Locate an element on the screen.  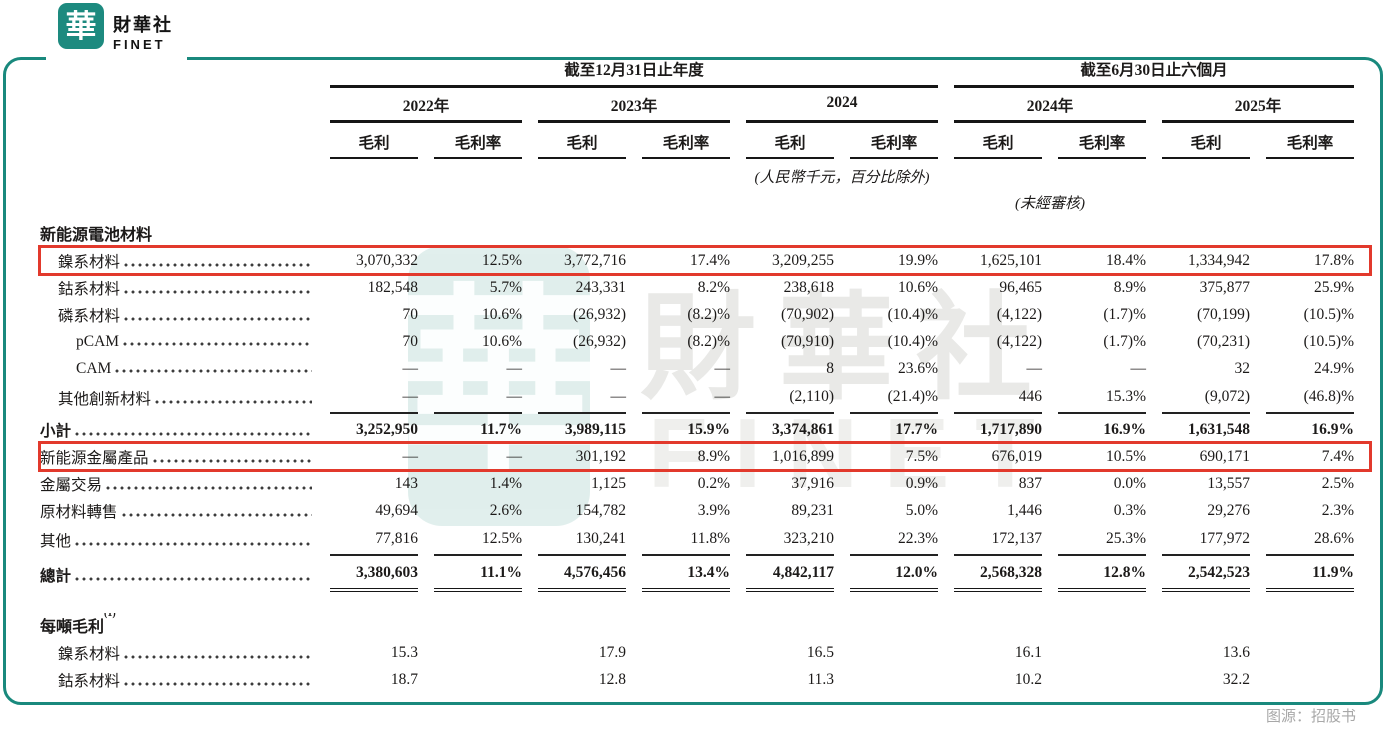
row-label: CAM is located at coordinates (177, 369).